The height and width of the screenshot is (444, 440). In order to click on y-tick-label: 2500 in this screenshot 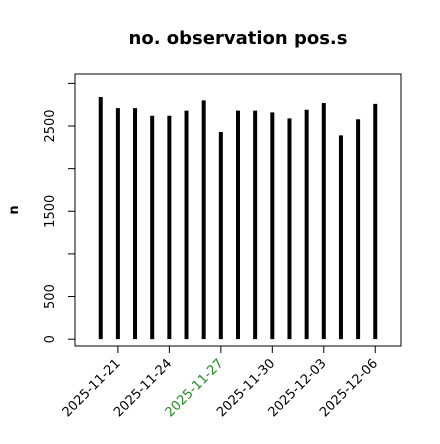, I will do `click(50, 125)`.